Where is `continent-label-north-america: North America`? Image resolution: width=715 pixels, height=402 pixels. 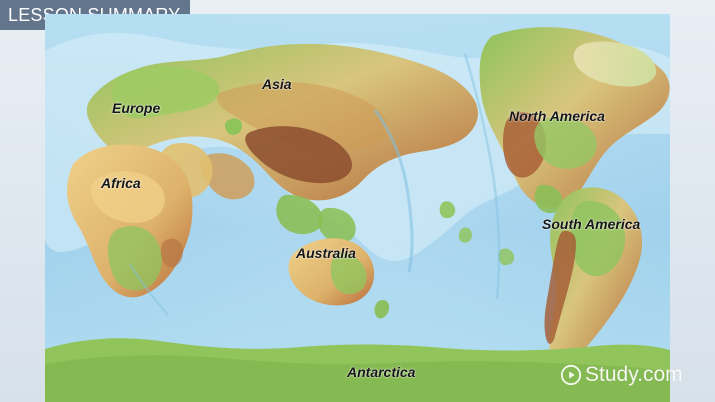 continent-label-north-america: North America is located at coordinates (557, 116).